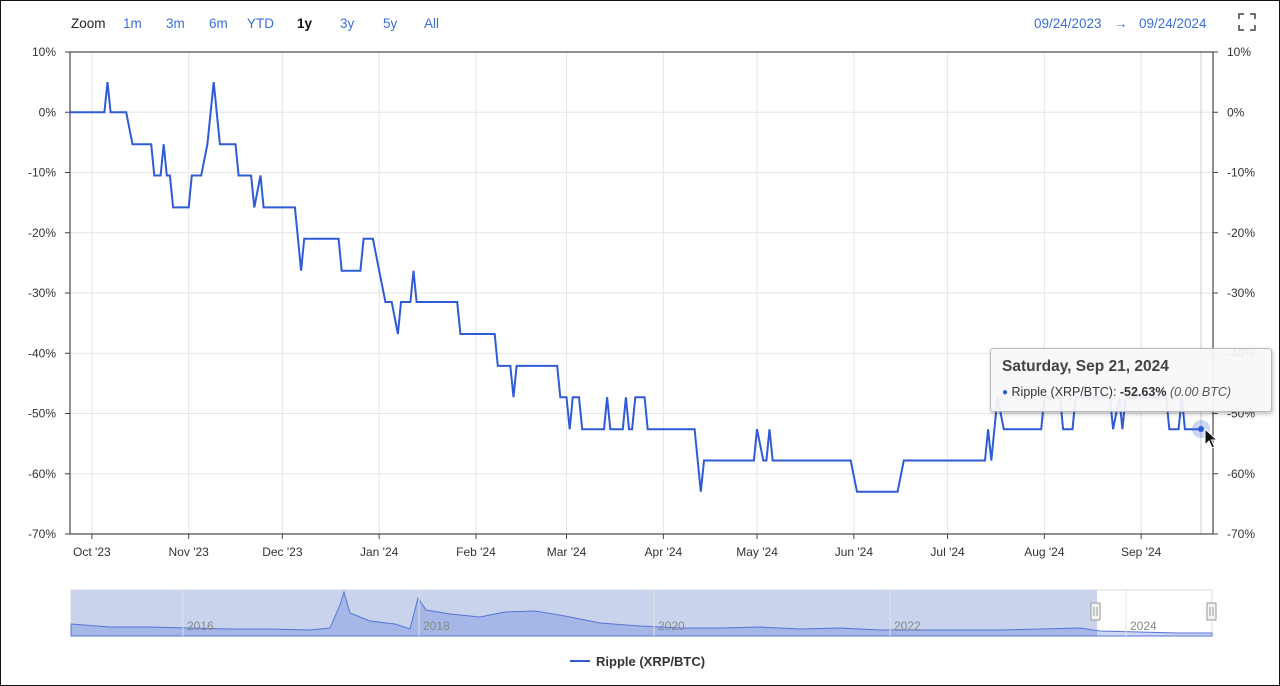 This screenshot has height=686, width=1280. What do you see at coordinates (1065, 392) in the screenshot?
I see `tooltip-series-label: Ripple (XRP/BTC):` at bounding box center [1065, 392].